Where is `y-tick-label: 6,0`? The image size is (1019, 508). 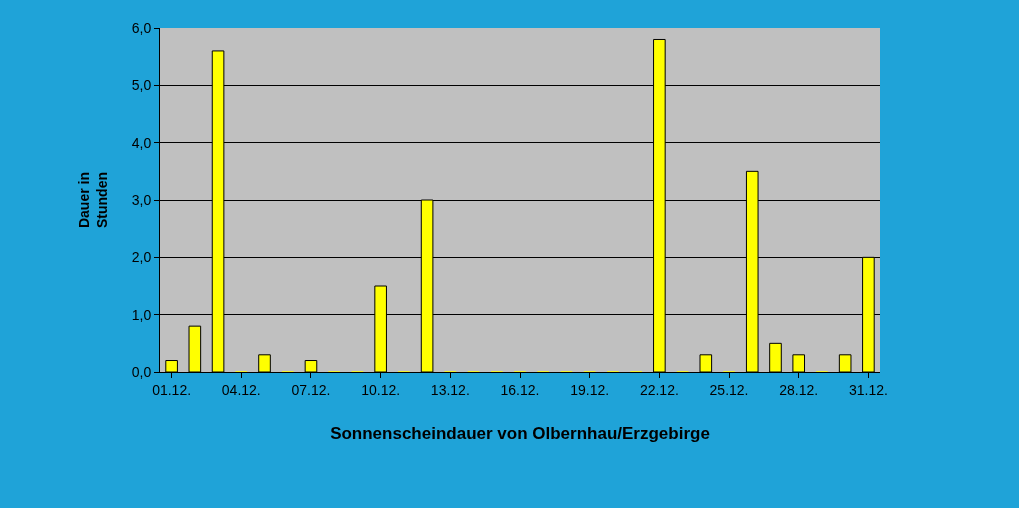 y-tick-label: 6,0 is located at coordinates (141, 27).